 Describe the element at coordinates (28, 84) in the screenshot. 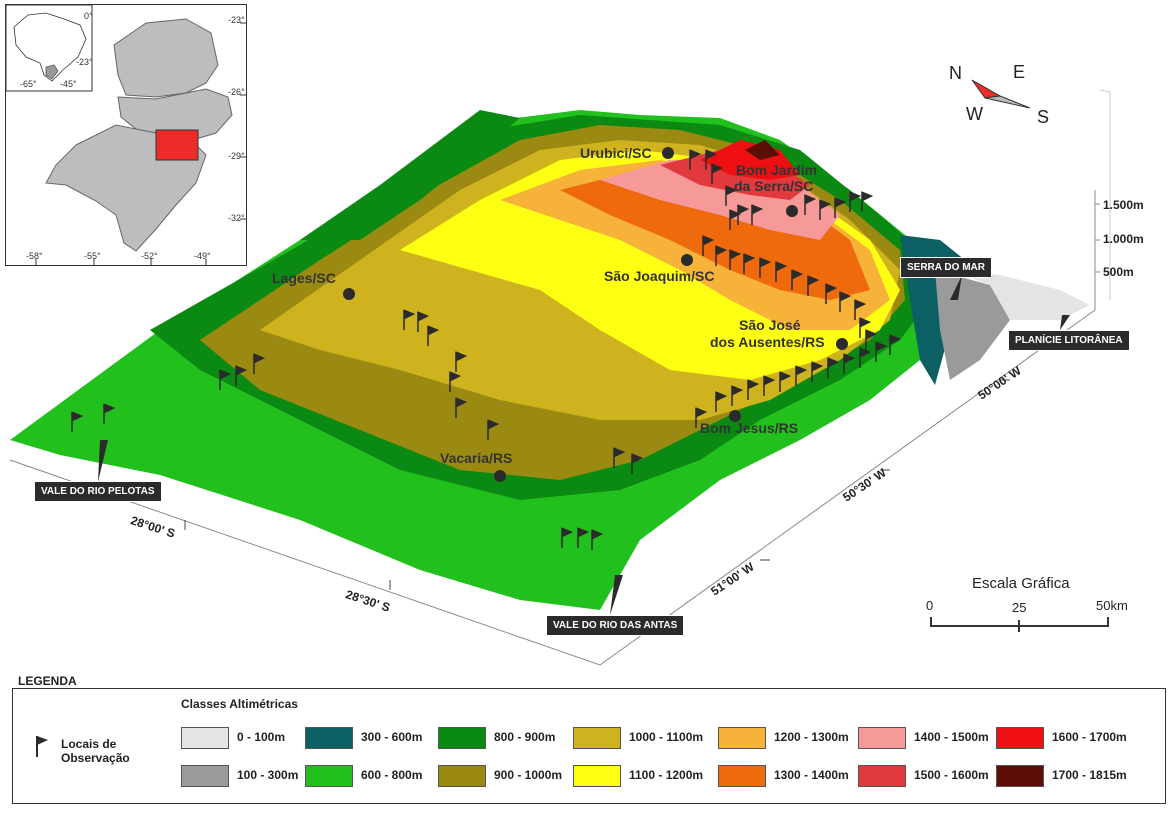

I see `brazil-lon-west: -65°` at that location.